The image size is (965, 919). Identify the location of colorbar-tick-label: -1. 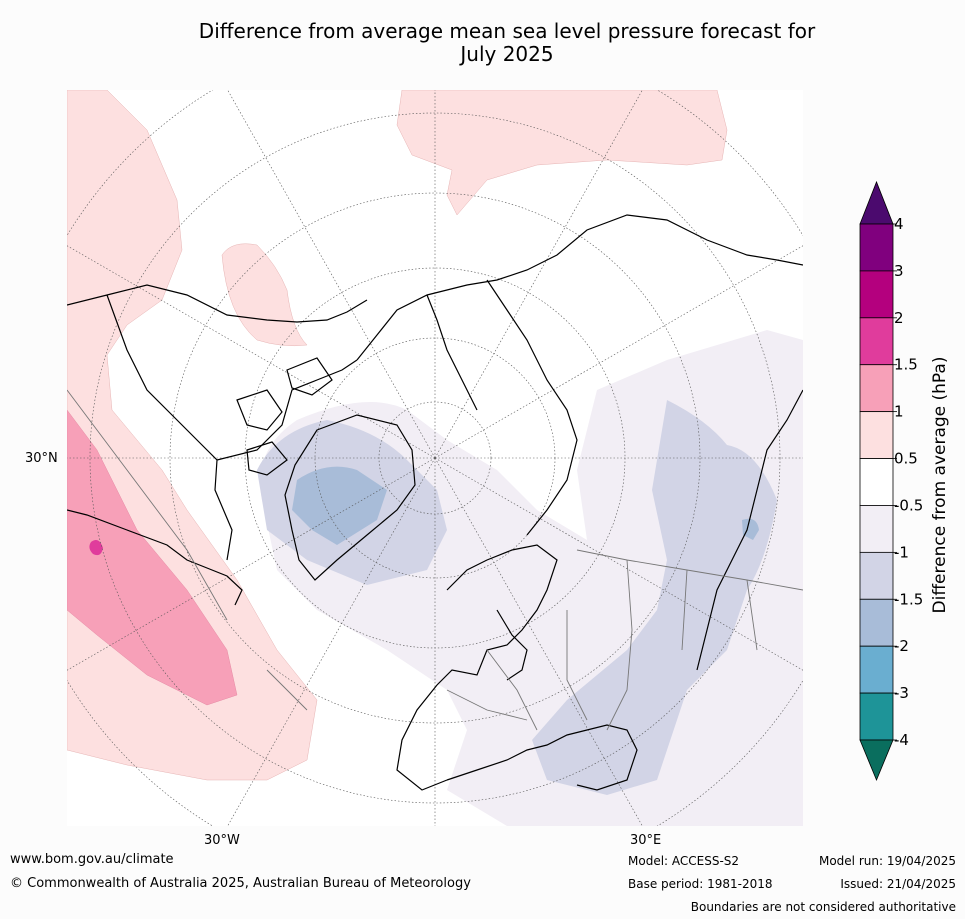
(901, 552).